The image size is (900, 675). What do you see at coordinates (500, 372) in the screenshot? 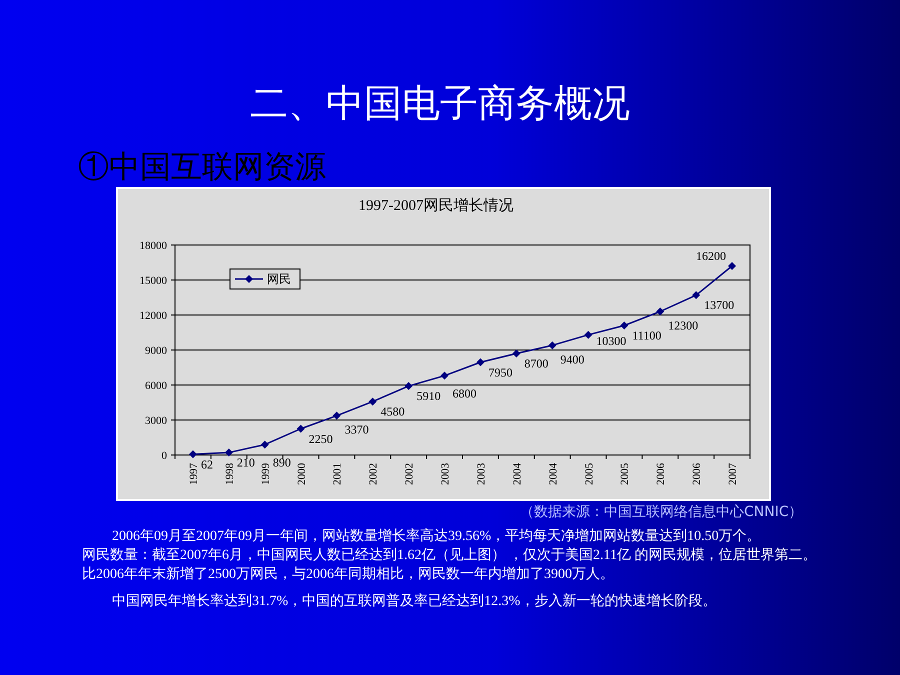
I see `data-label: 7950` at bounding box center [500, 372].